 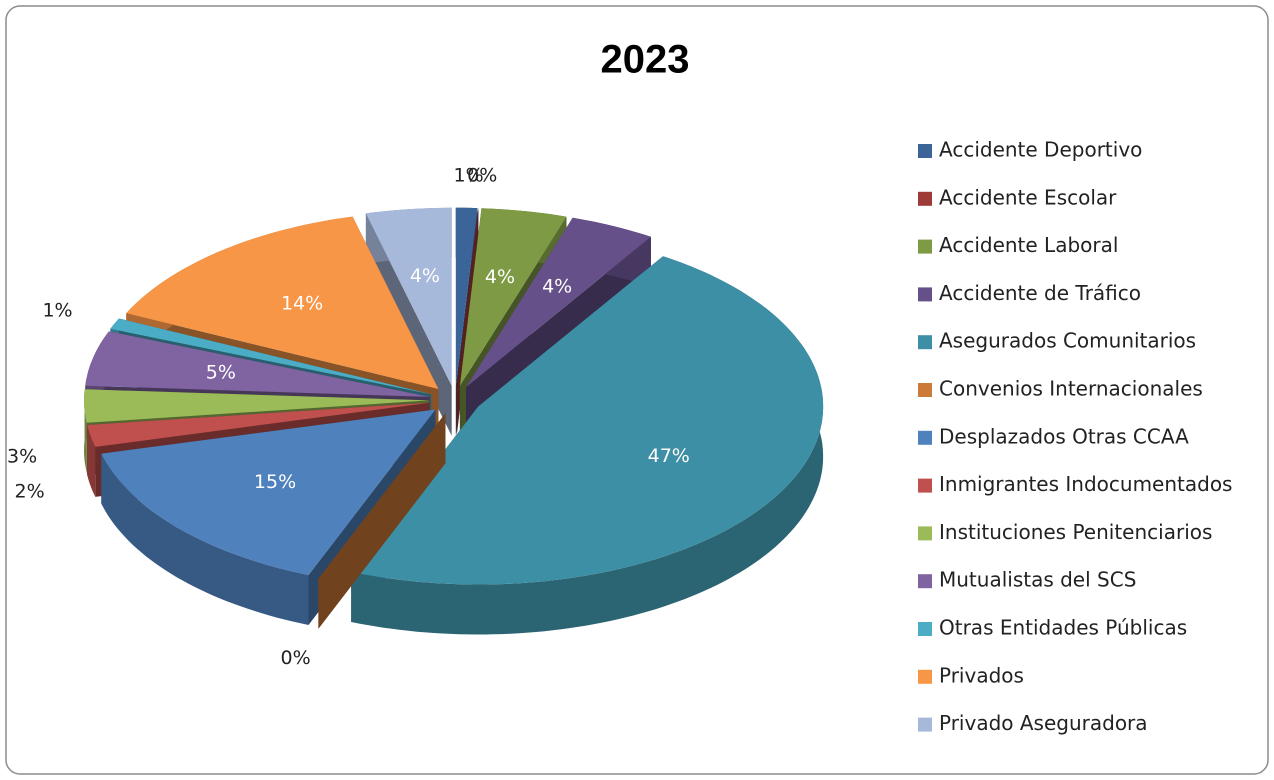 What do you see at coordinates (1071, 389) in the screenshot?
I see `legend-label: Convenios Internacionales` at bounding box center [1071, 389].